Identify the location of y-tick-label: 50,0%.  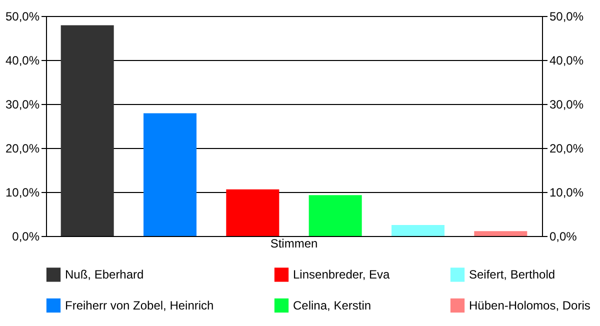
(22, 17).